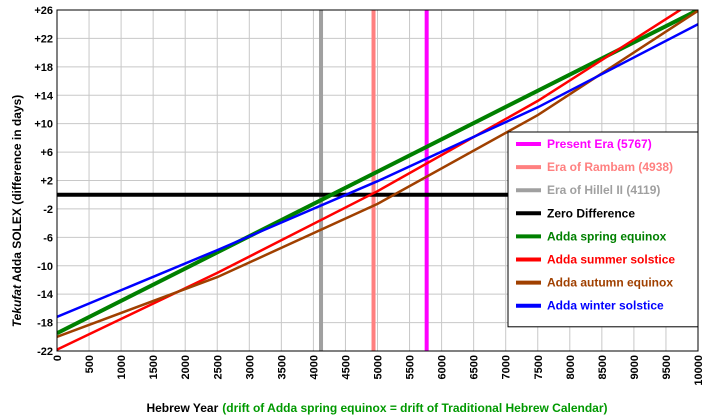 The image size is (710, 419). I want to click on y-tick-label: -18, so click(45, 324).